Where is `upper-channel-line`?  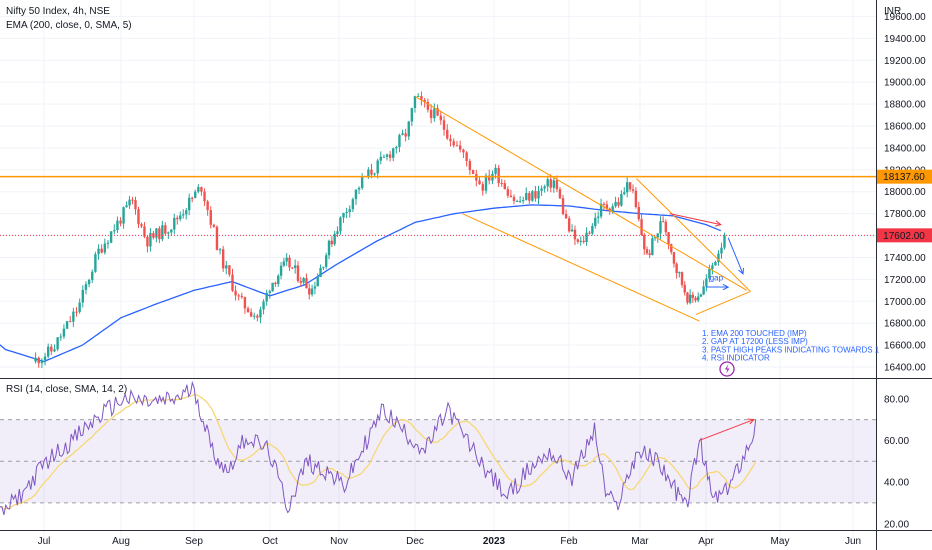 upper-channel-line is located at coordinates (580, 193).